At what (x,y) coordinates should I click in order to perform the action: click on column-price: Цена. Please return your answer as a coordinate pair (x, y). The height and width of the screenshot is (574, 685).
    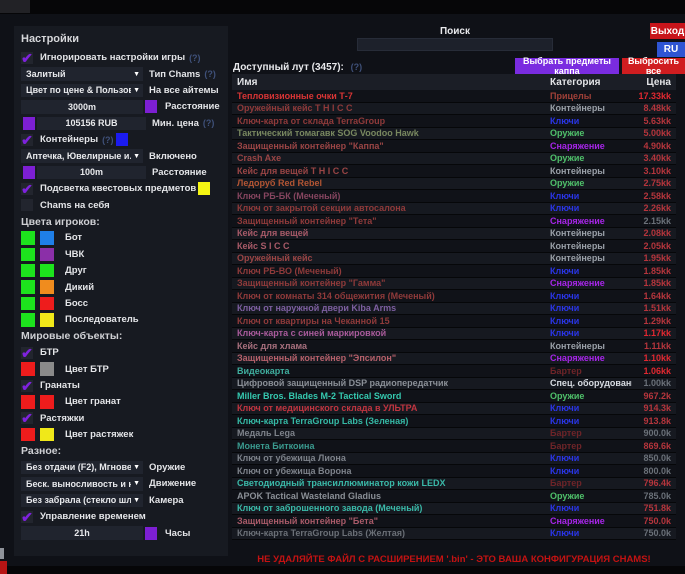
    Looking at the image, I should click on (658, 82).